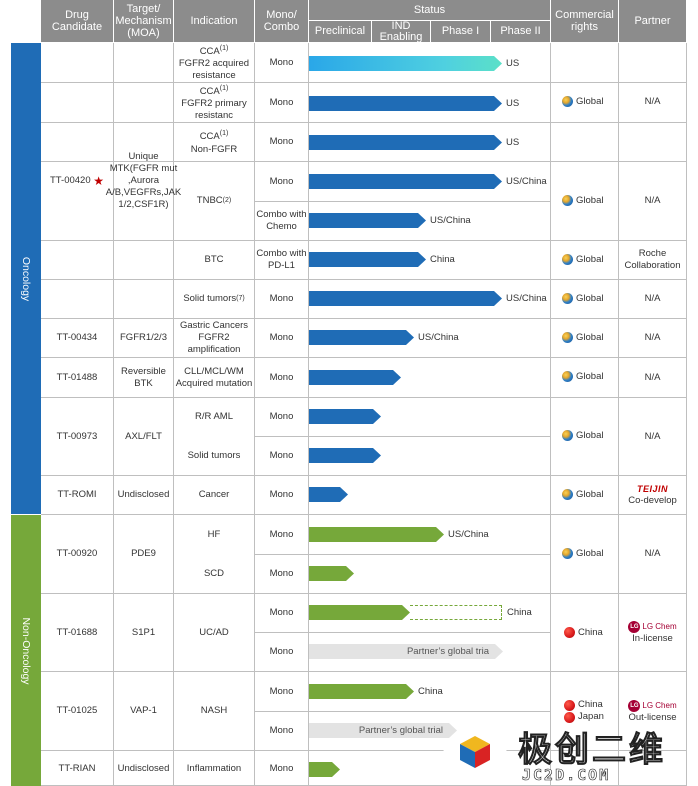 The height and width of the screenshot is (786, 698). I want to click on indication-cell: NASH, so click(214, 710).